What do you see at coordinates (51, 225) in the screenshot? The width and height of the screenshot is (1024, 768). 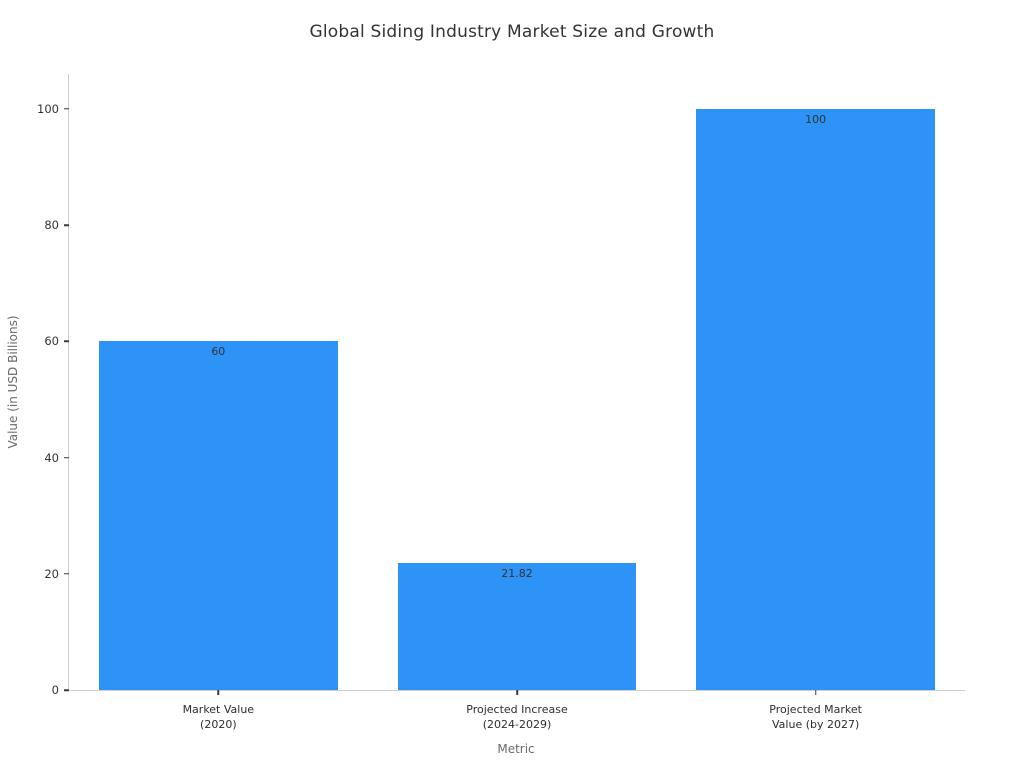 I see `y-tick-label: 80` at bounding box center [51, 225].